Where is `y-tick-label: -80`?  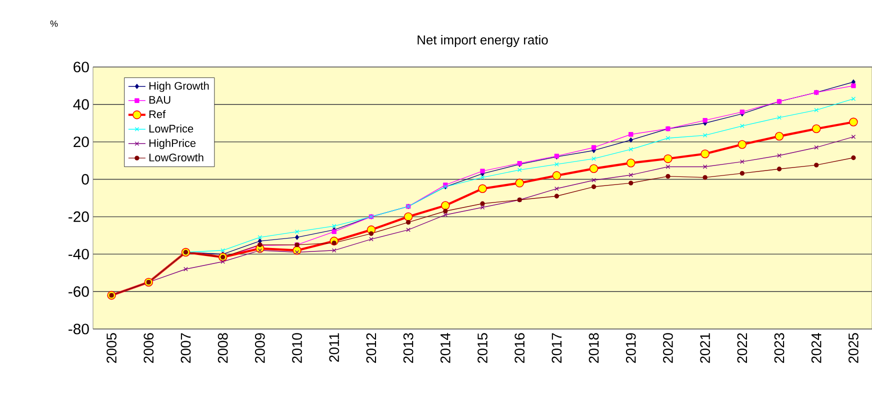 y-tick-label: -80 is located at coordinates (78, 329).